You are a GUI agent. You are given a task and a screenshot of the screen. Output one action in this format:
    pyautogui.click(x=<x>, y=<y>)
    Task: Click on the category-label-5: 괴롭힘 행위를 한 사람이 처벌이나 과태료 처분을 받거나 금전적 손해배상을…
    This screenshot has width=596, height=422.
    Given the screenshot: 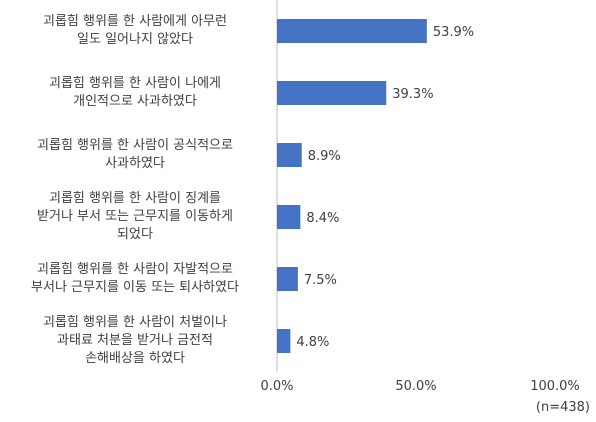 What is the action you would take?
    pyautogui.click(x=135, y=340)
    